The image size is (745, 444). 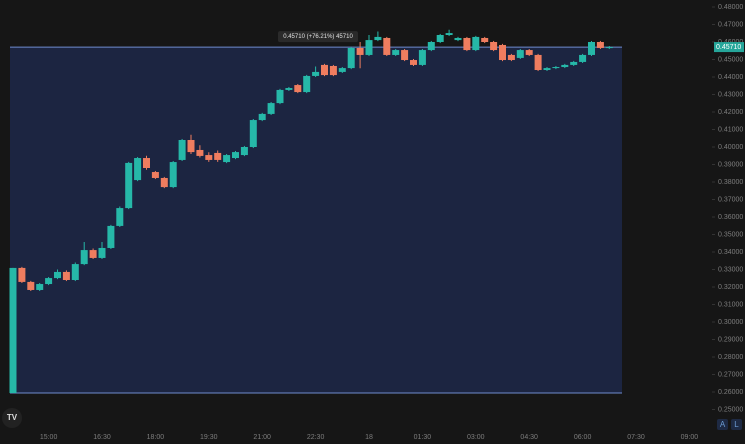 What do you see at coordinates (730, 199) in the screenshot?
I see `y-tick-label: 0.37000` at bounding box center [730, 199].